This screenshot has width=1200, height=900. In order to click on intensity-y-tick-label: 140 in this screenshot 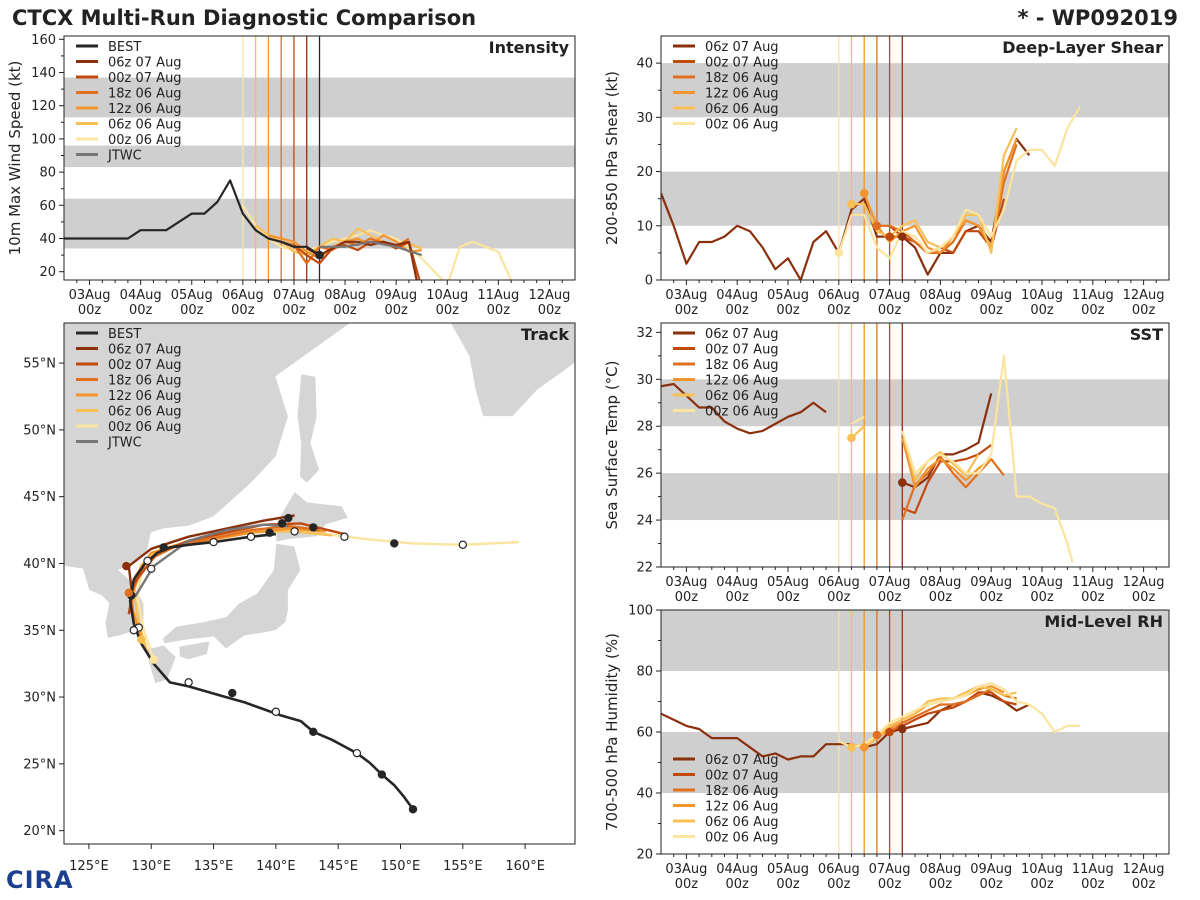, I will do `click(43, 73)`.